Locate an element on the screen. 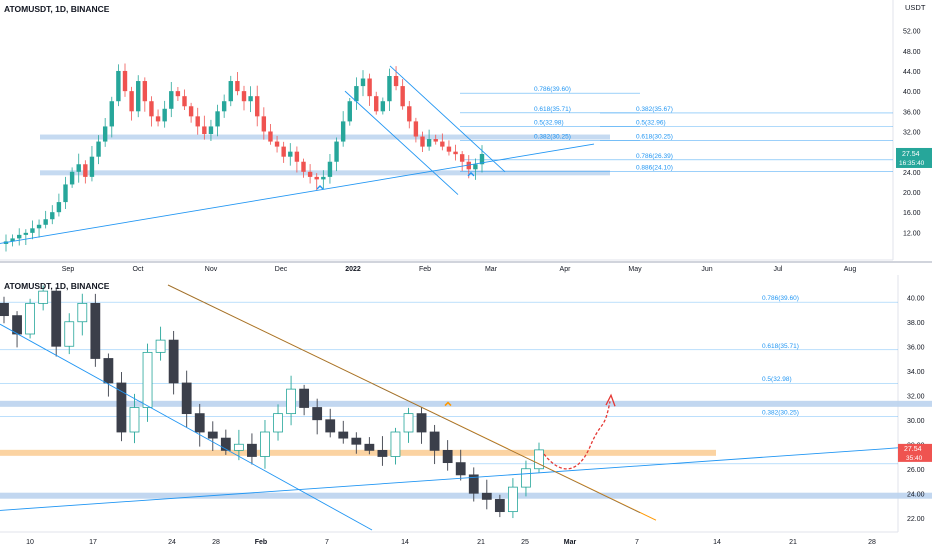 The height and width of the screenshot is (550, 932). bottom-last-price: 27.54 is located at coordinates (913, 449).